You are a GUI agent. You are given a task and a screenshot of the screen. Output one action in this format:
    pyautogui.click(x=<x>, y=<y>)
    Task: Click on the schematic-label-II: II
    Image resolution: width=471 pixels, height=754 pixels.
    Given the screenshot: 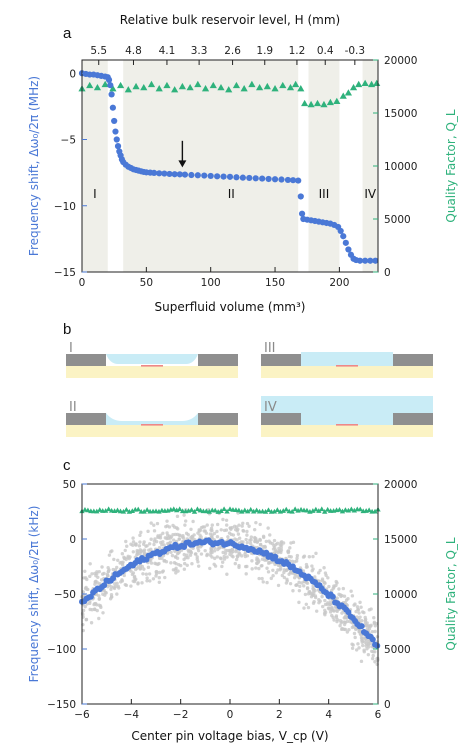 What is the action you would take?
    pyautogui.click(x=73, y=407)
    